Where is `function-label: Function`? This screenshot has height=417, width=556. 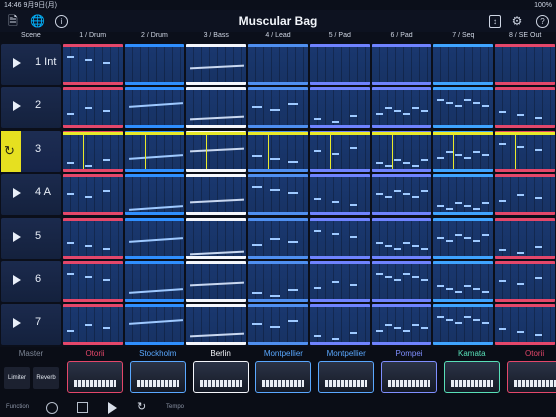 function-label: Function is located at coordinates (18, 407).